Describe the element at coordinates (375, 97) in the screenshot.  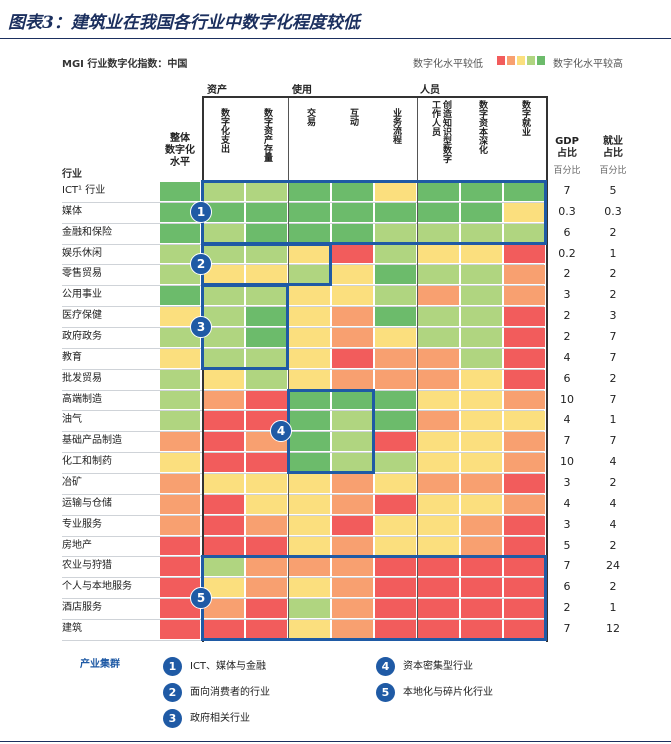
I see `header-top-line` at that location.